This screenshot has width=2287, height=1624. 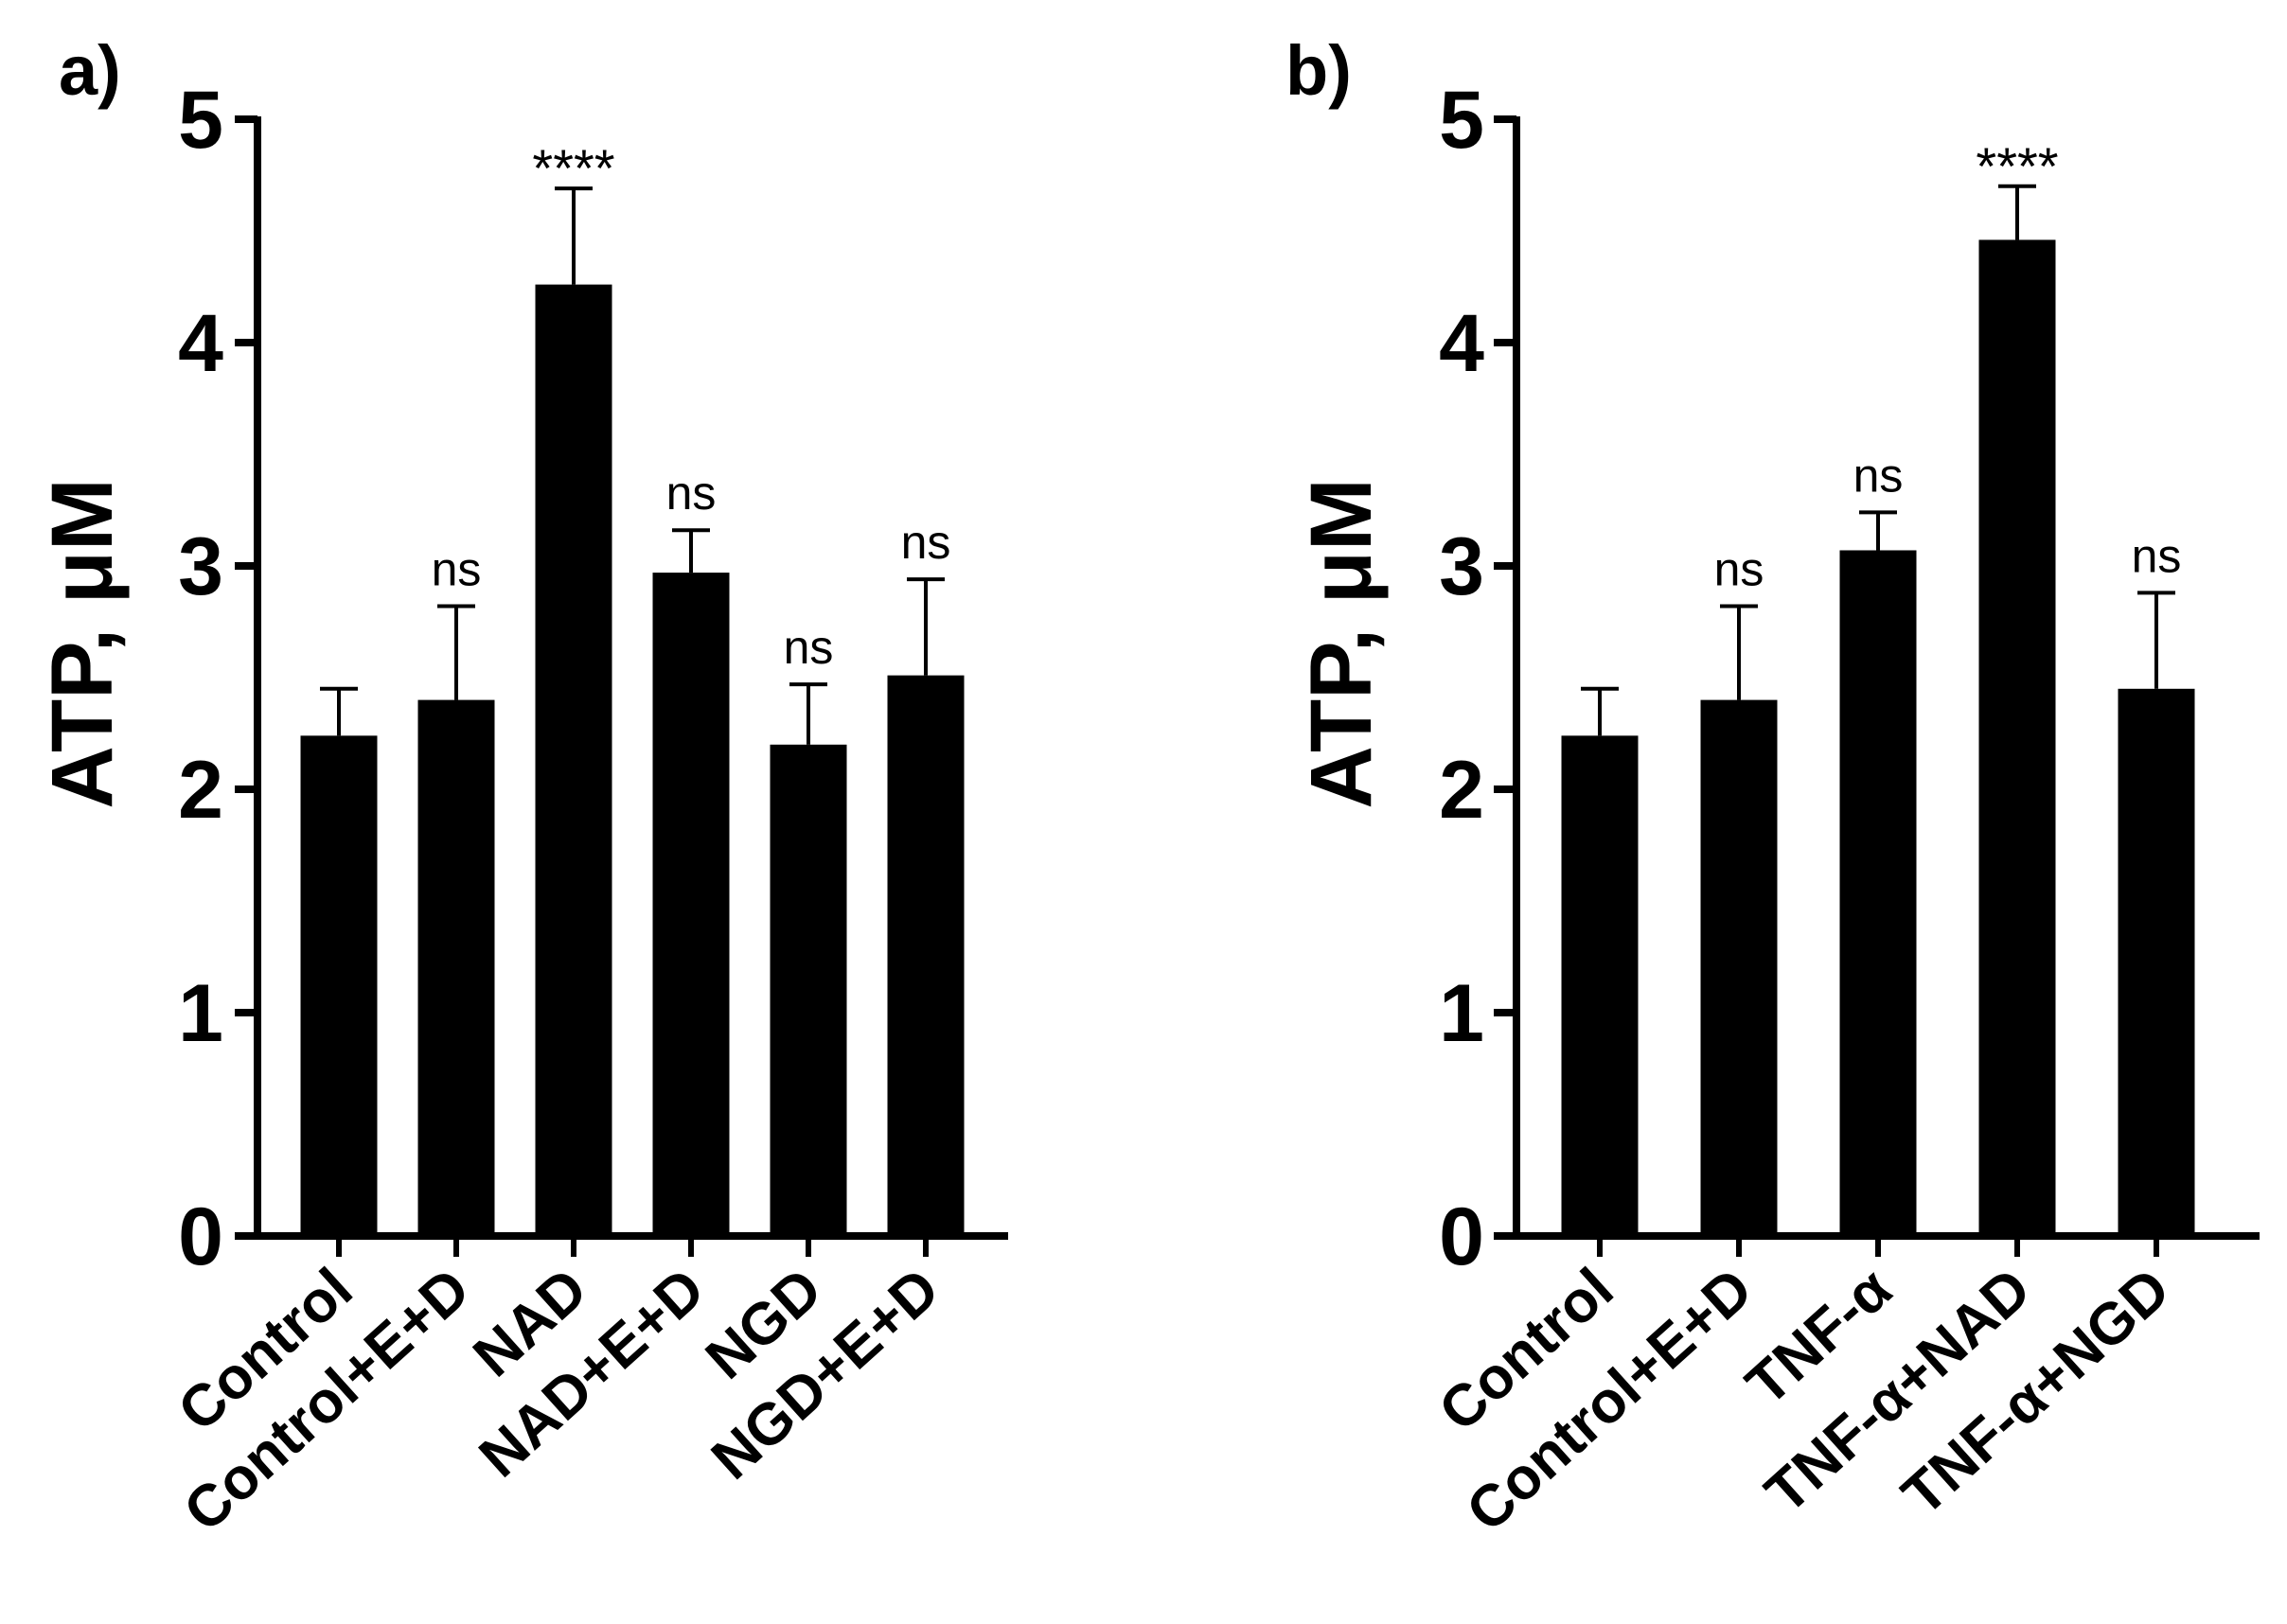 What do you see at coordinates (90, 71) in the screenshot?
I see `panel-label: a)` at bounding box center [90, 71].